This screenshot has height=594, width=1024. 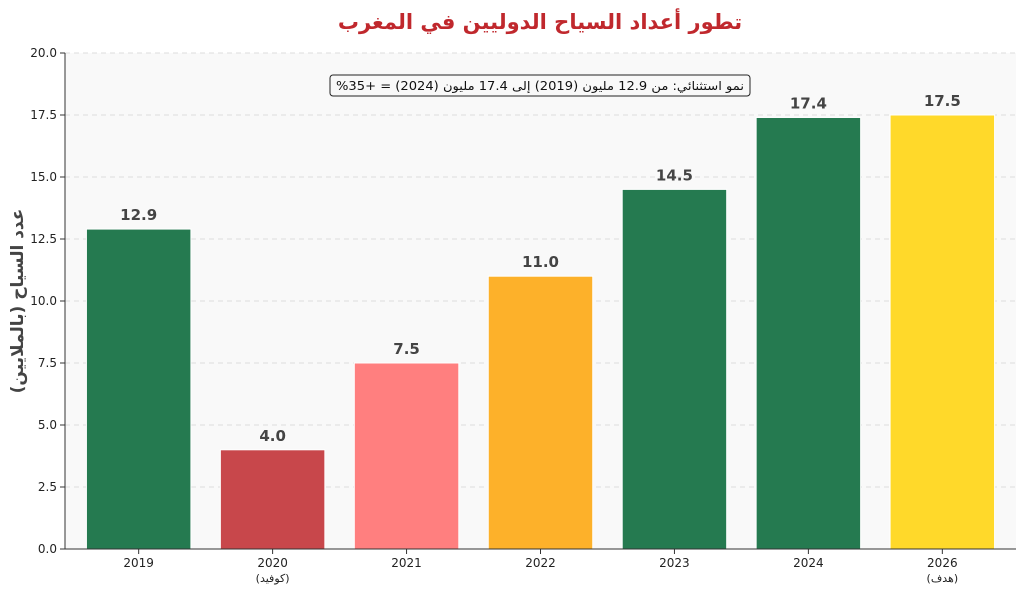 I want to click on x-tick-label-2026: 2026, so click(x=942, y=563).